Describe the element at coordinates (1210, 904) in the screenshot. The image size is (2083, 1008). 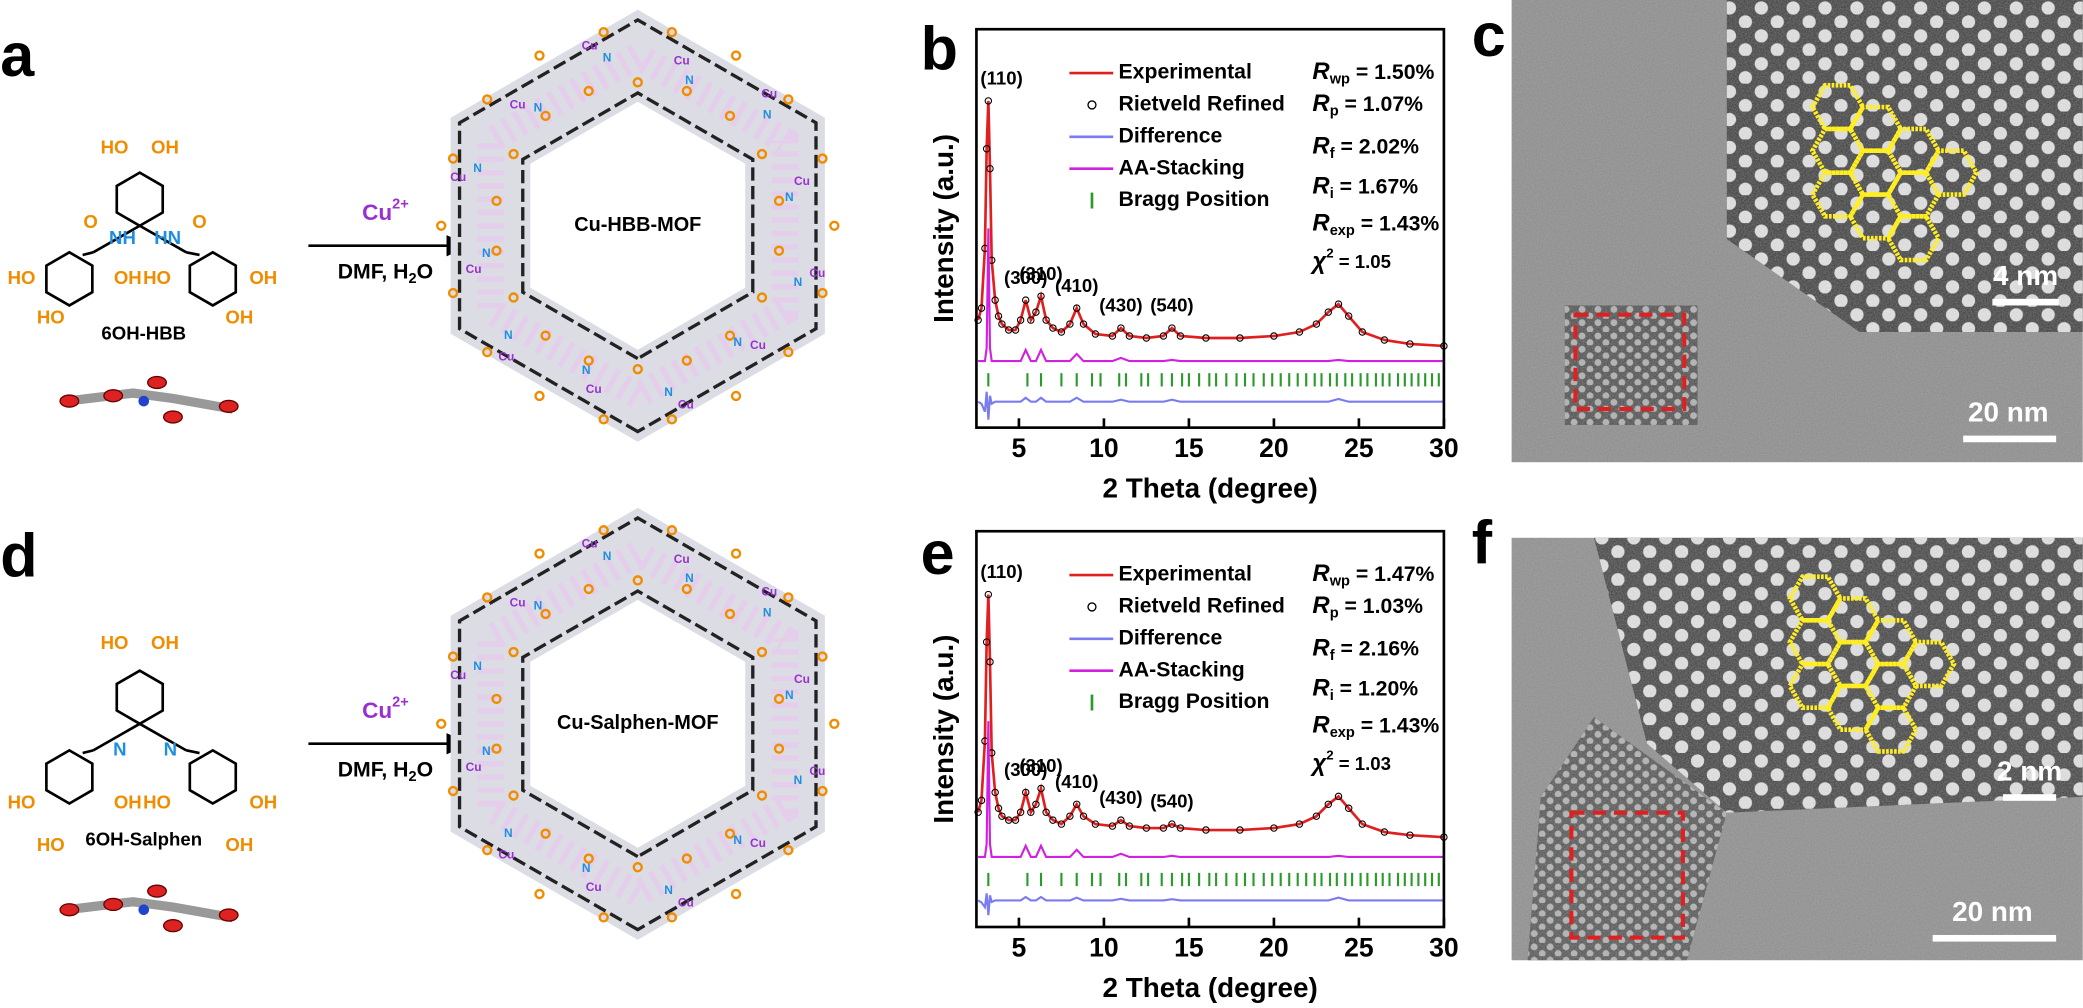
I see `series-line` at that location.